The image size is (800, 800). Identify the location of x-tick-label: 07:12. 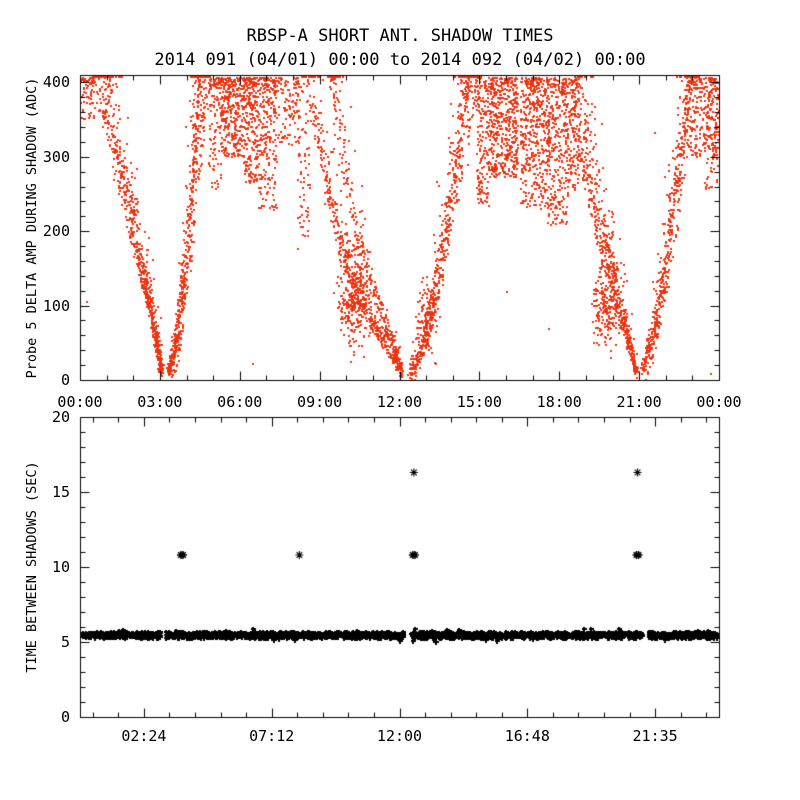
(272, 736).